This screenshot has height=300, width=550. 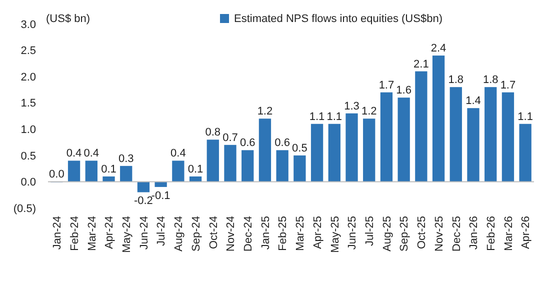 What do you see at coordinates (370, 231) in the screenshot?
I see `x-tick-label: Jul-25` at bounding box center [370, 231].